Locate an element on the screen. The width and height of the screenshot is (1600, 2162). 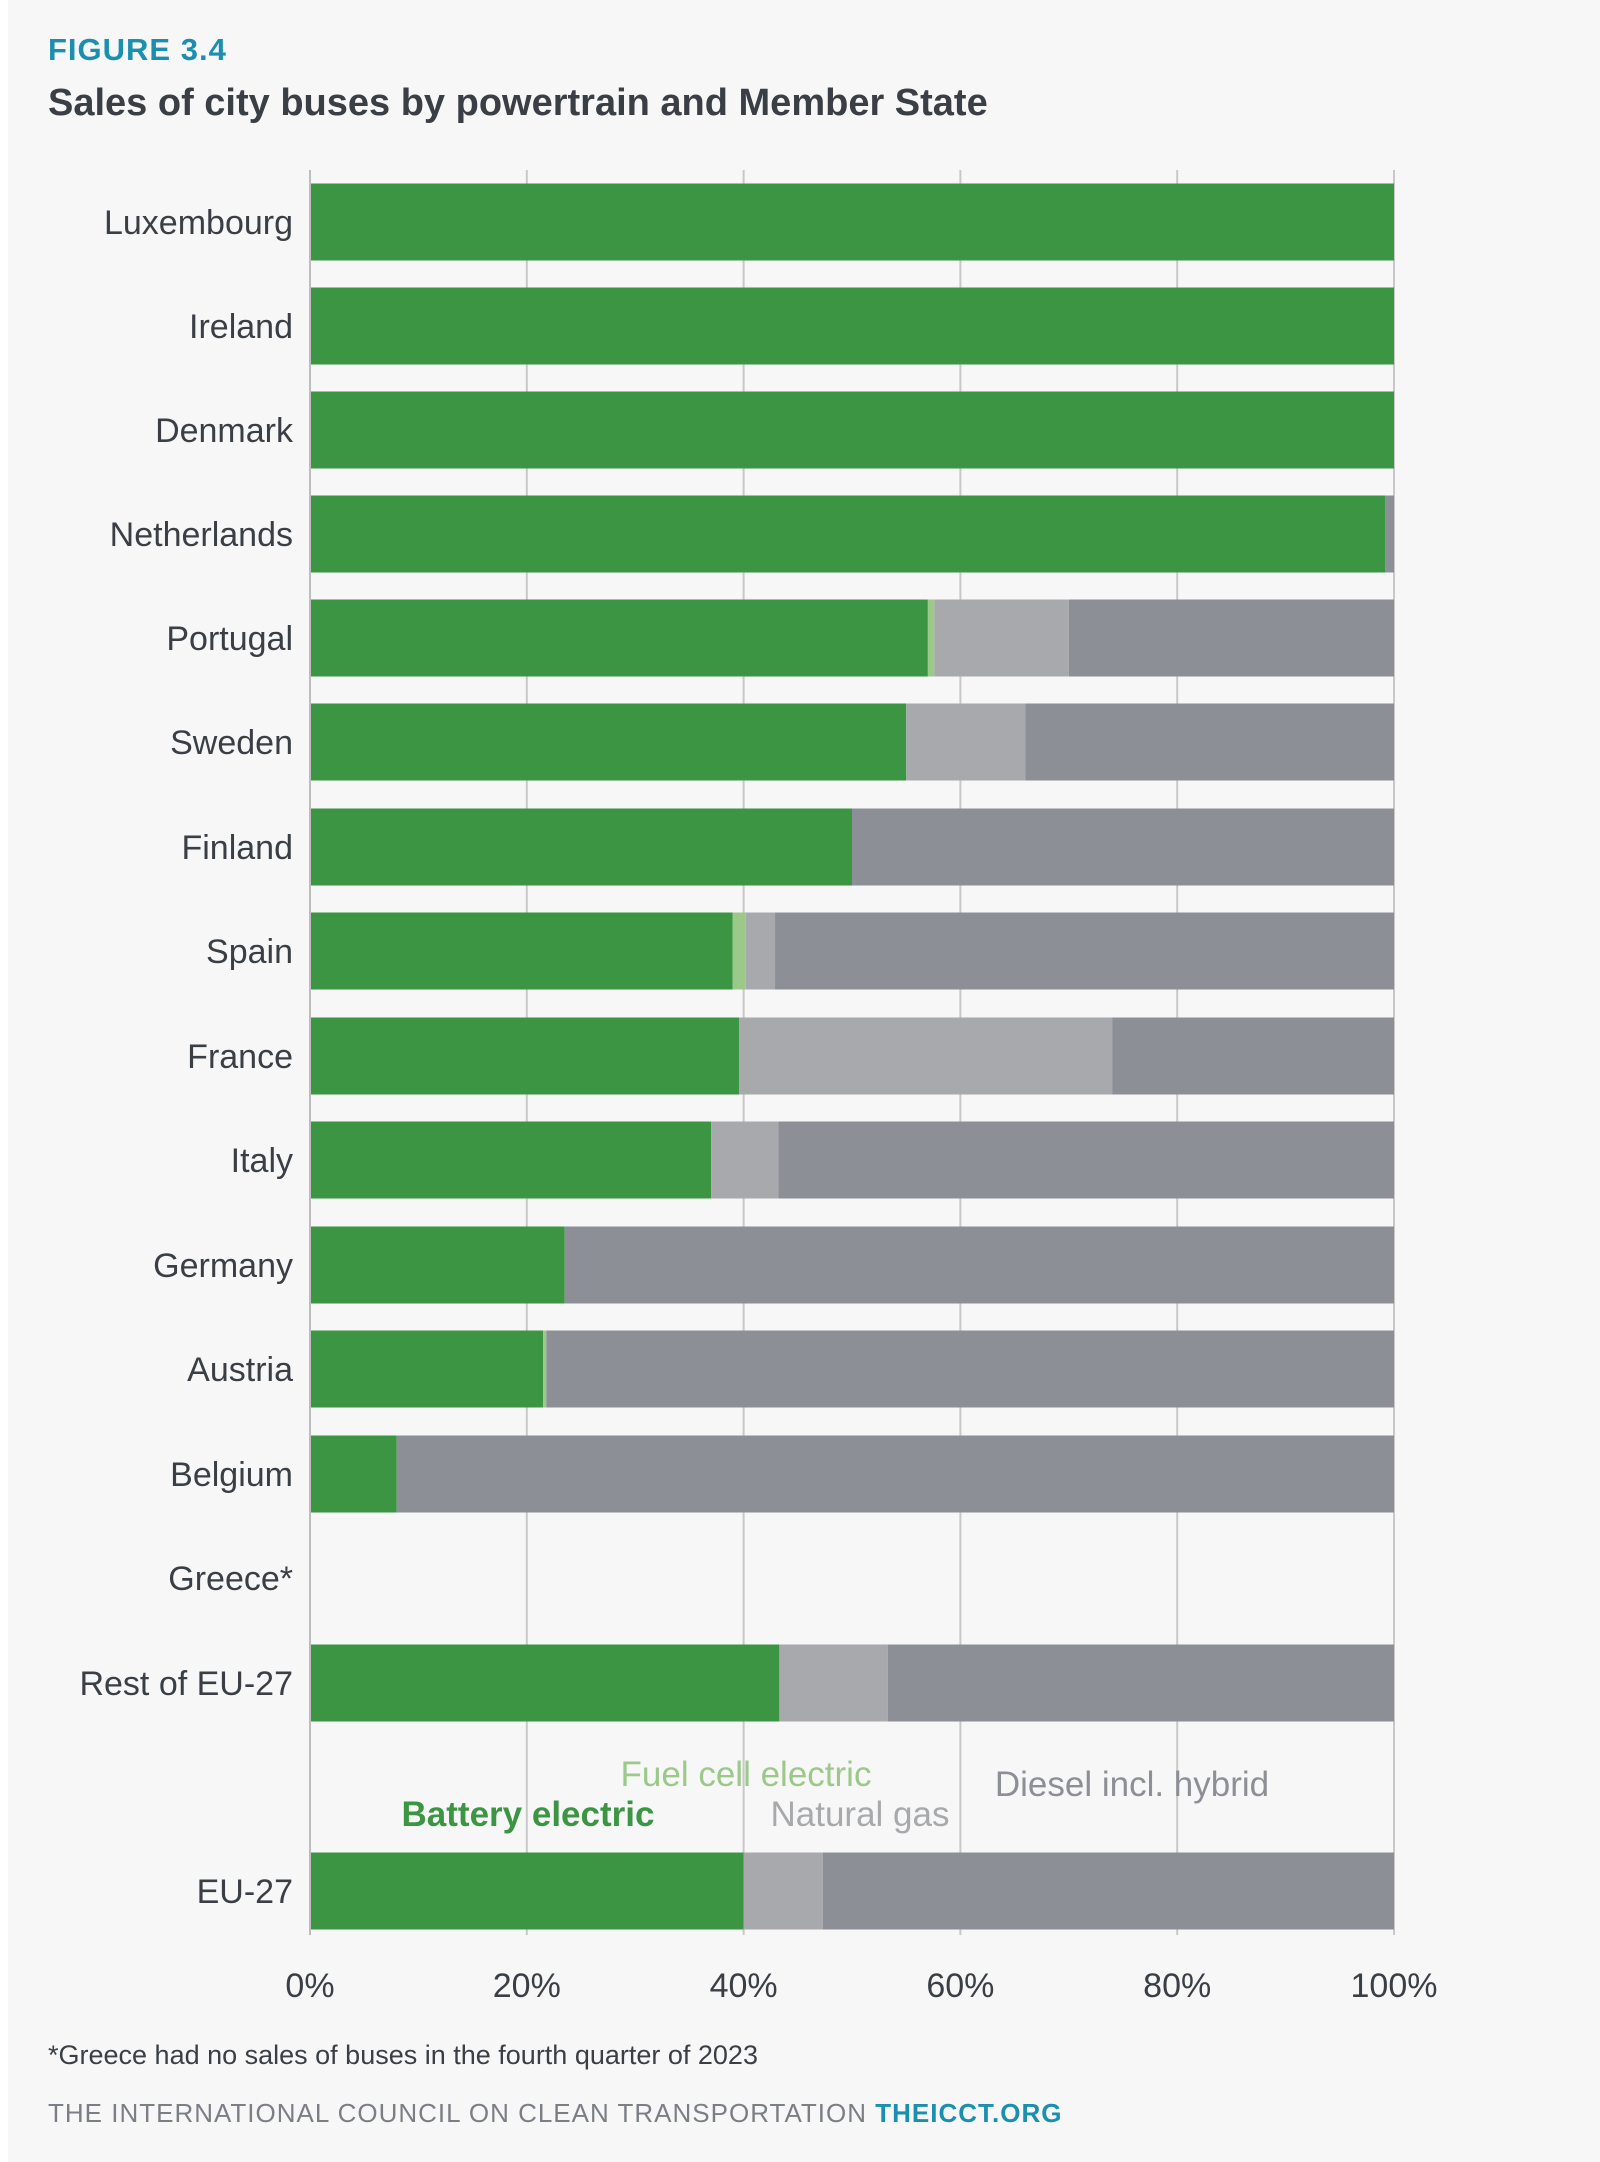
credit-site: THEICCT.ORG is located at coordinates (969, 2113).